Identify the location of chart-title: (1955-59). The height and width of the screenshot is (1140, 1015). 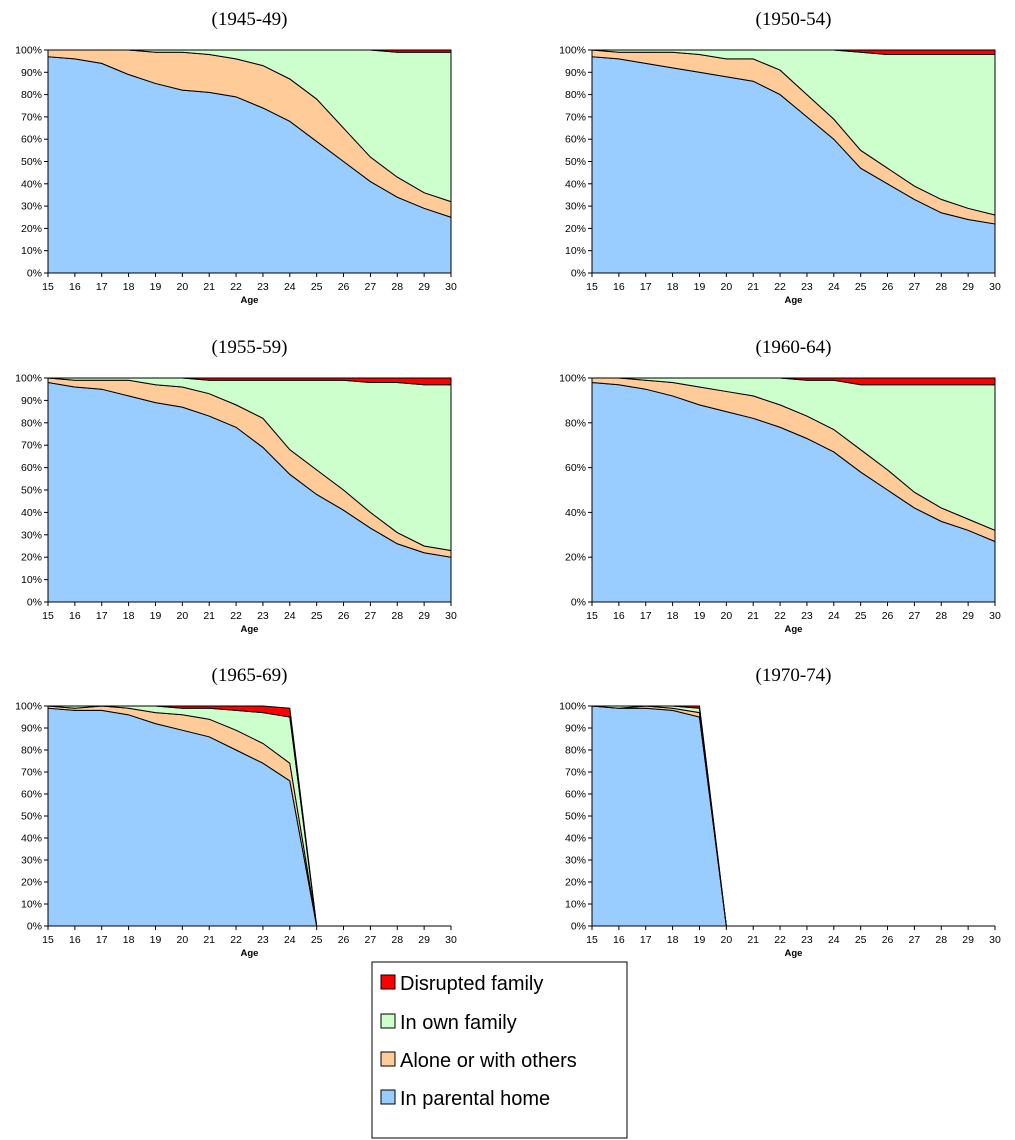
(250, 347).